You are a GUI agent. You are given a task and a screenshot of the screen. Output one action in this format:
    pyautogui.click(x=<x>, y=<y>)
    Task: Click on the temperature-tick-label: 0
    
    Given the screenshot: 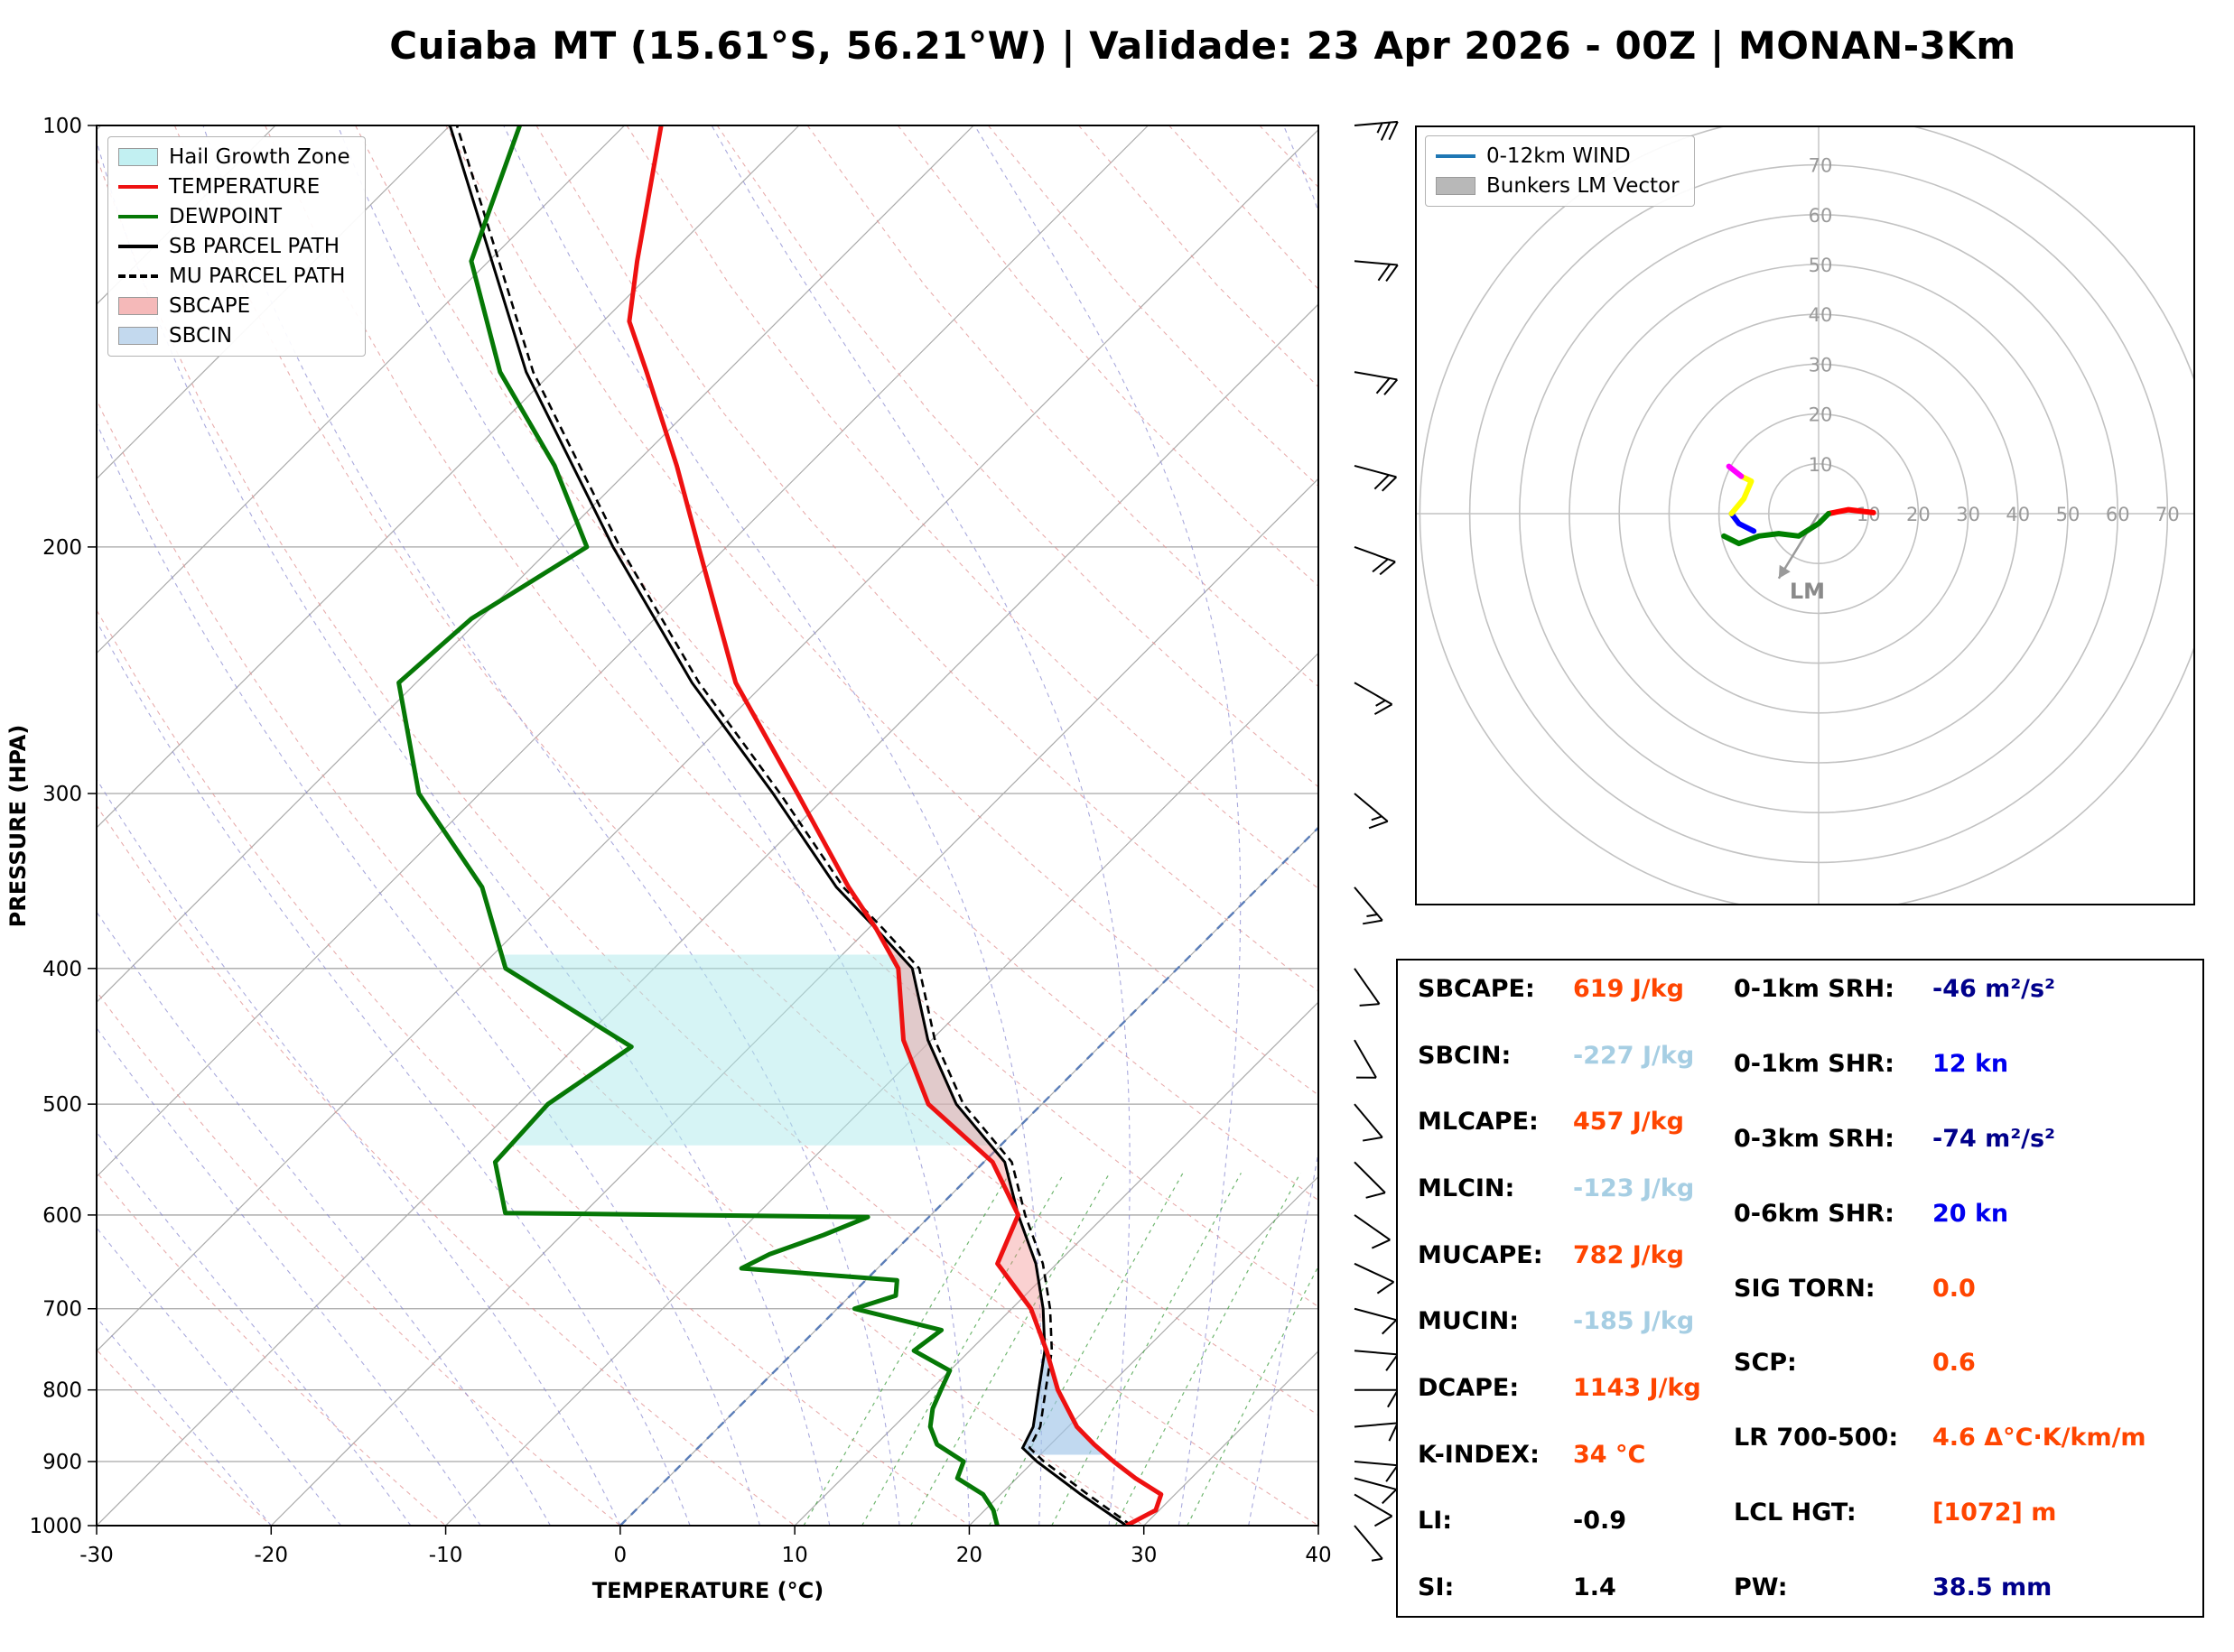 What is the action you would take?
    pyautogui.click(x=621, y=1555)
    